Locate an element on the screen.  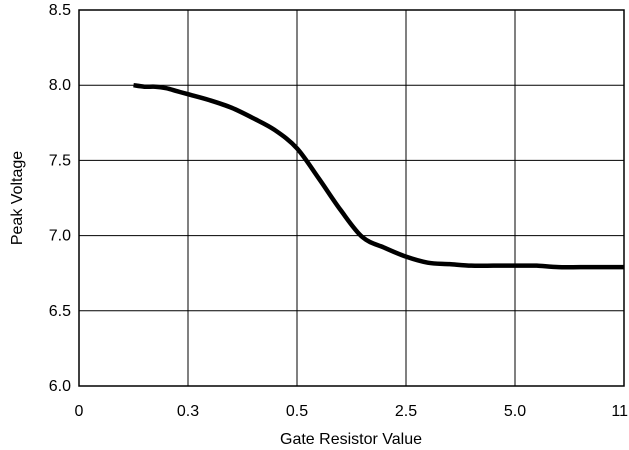
y-tick-label: 6.0 is located at coordinates (60, 386).